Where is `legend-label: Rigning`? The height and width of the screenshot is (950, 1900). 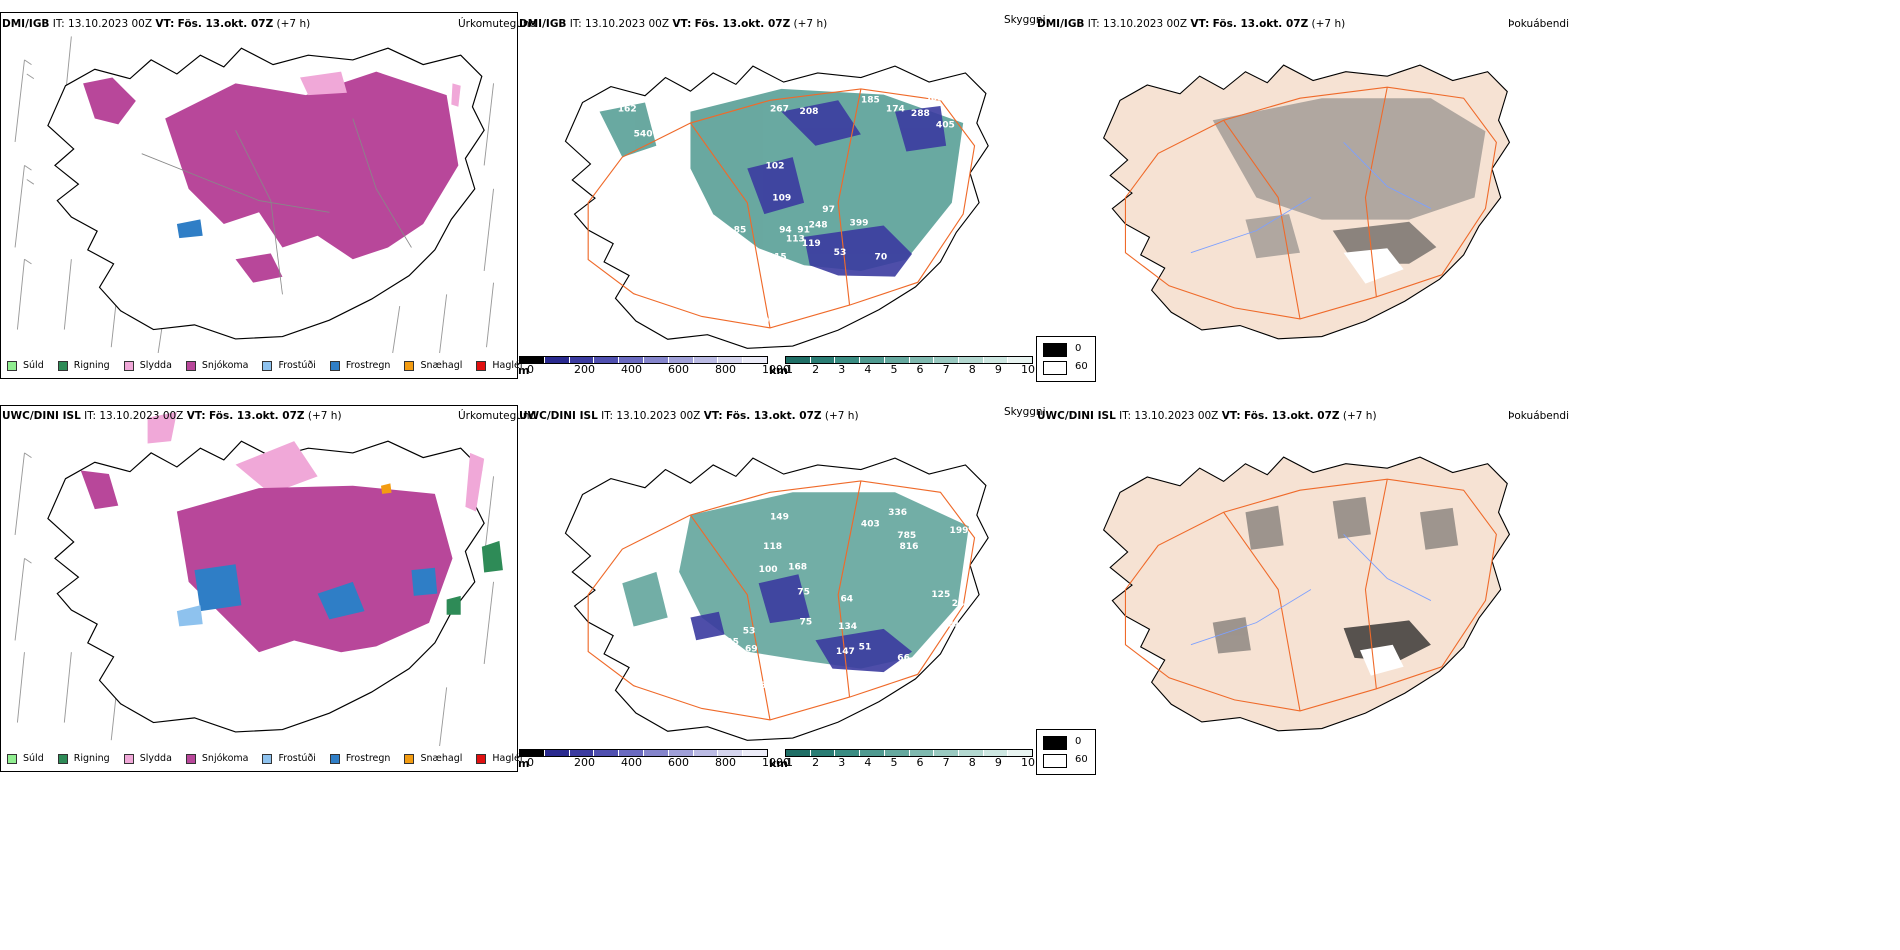
legend-label: Rigning is located at coordinates (91, 365).